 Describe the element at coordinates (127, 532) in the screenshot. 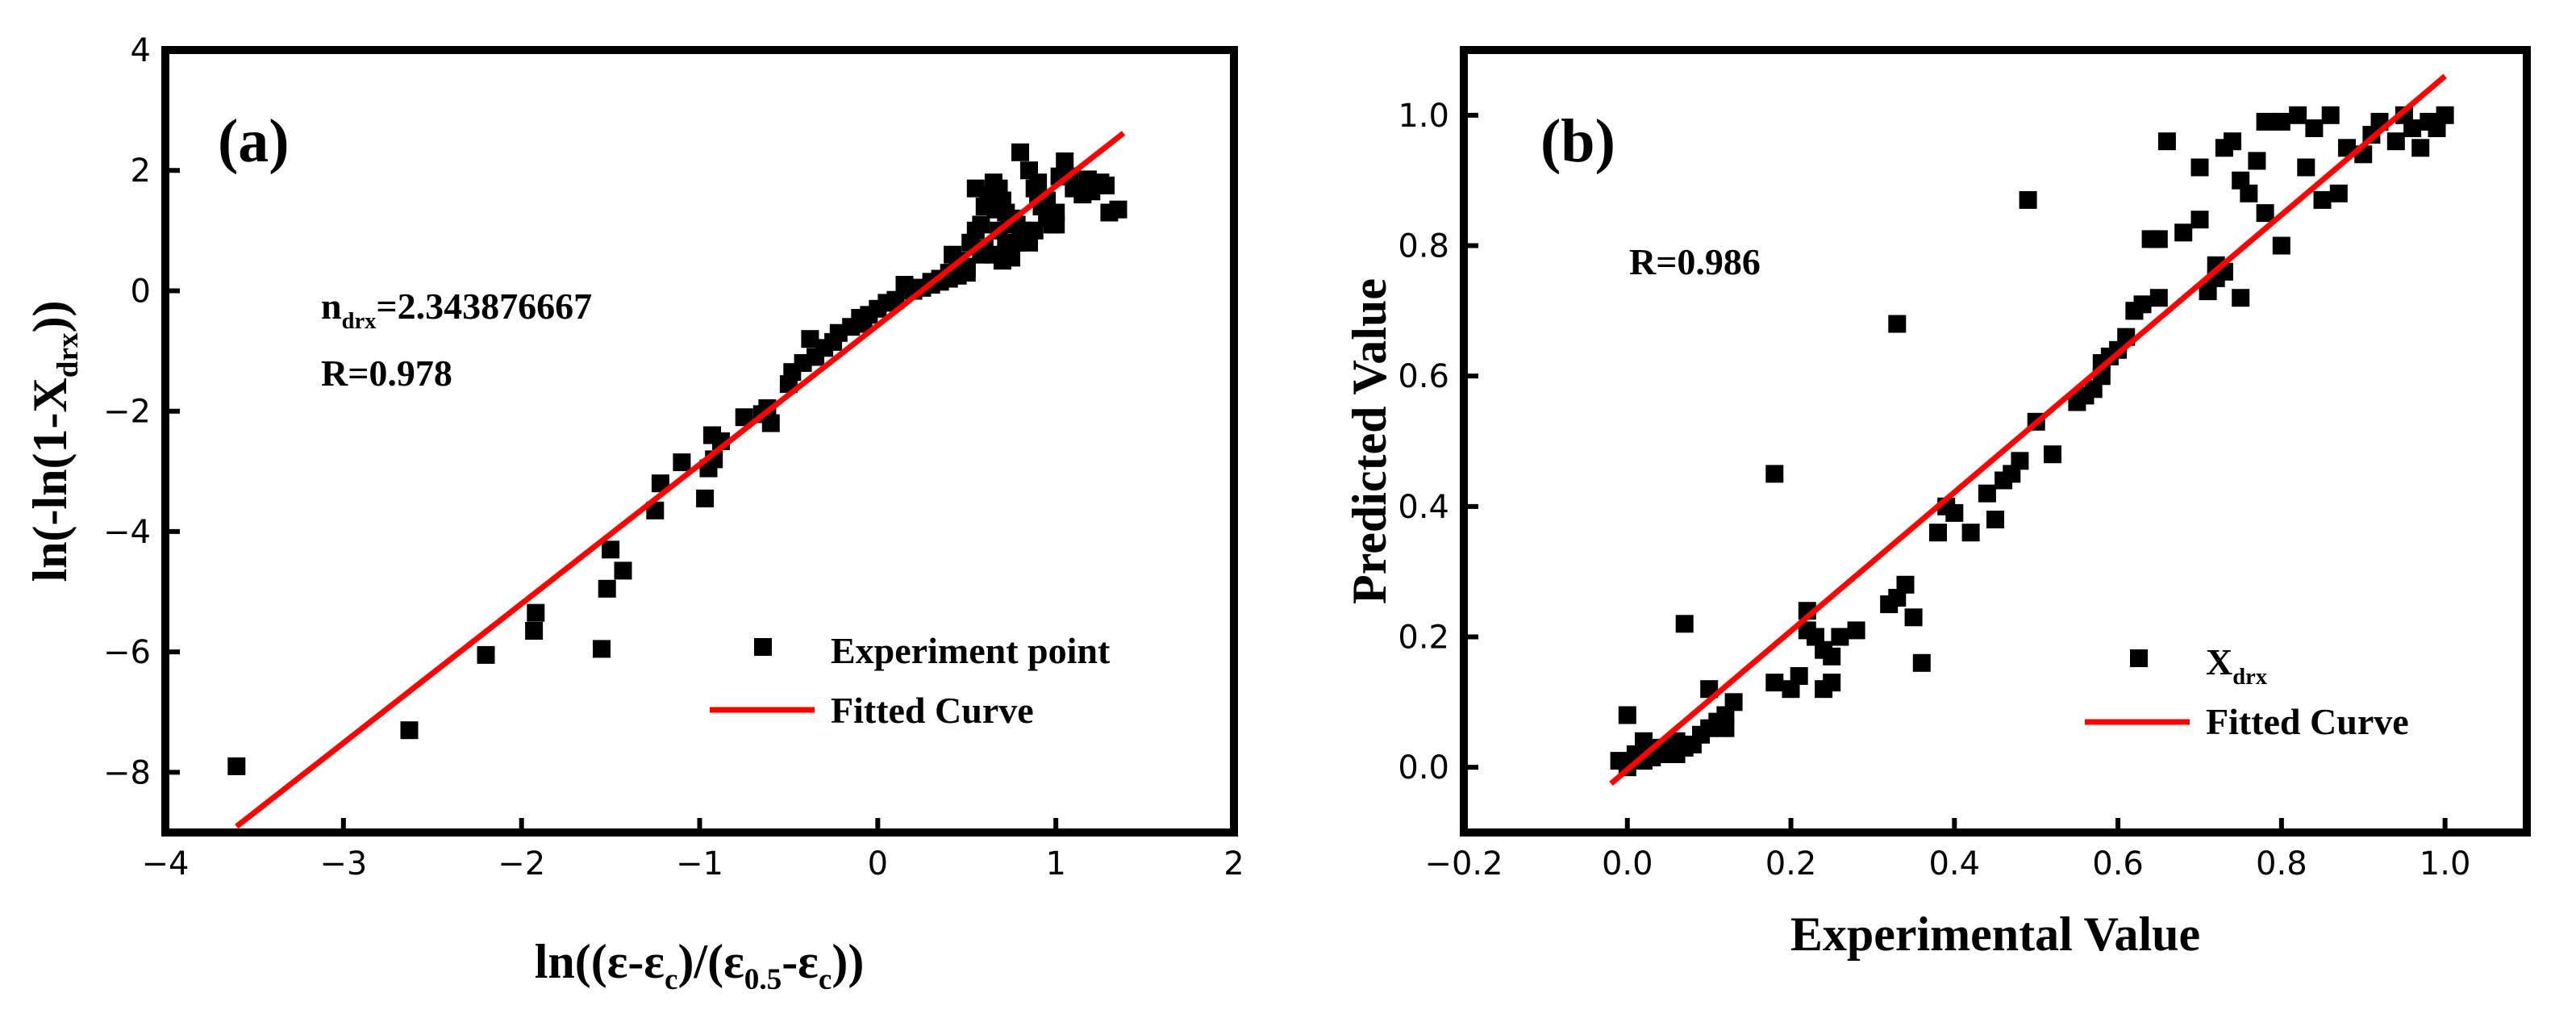

I see `panel-a-y-tick-label: −4` at that location.